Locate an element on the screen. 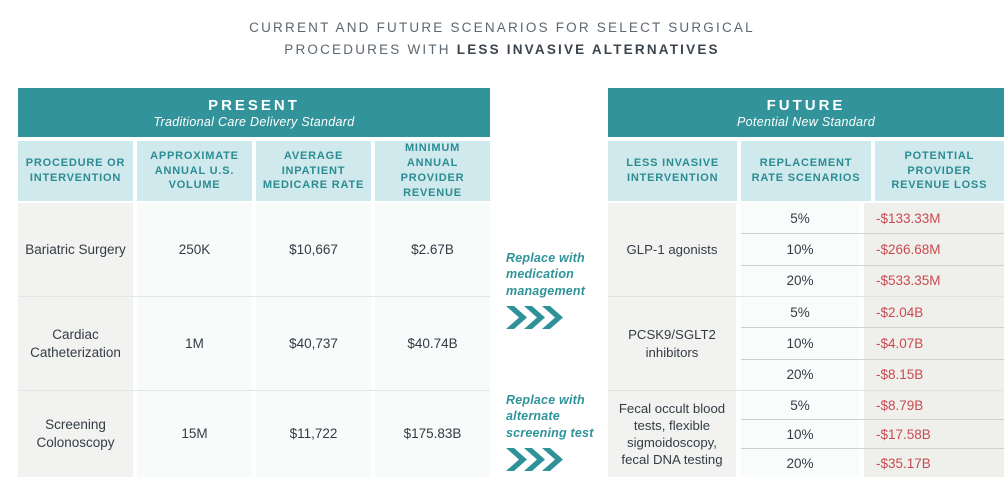 This screenshot has width=1004, height=502. column-header-procedure: PROCEDURE OR INTERVENTION is located at coordinates (75, 171).